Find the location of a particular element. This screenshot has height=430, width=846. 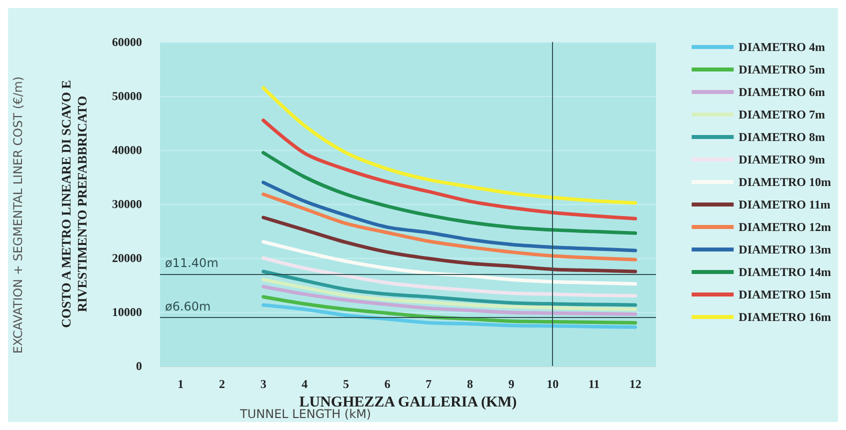

legend-label: DIAMETRO 9m is located at coordinates (782, 159).